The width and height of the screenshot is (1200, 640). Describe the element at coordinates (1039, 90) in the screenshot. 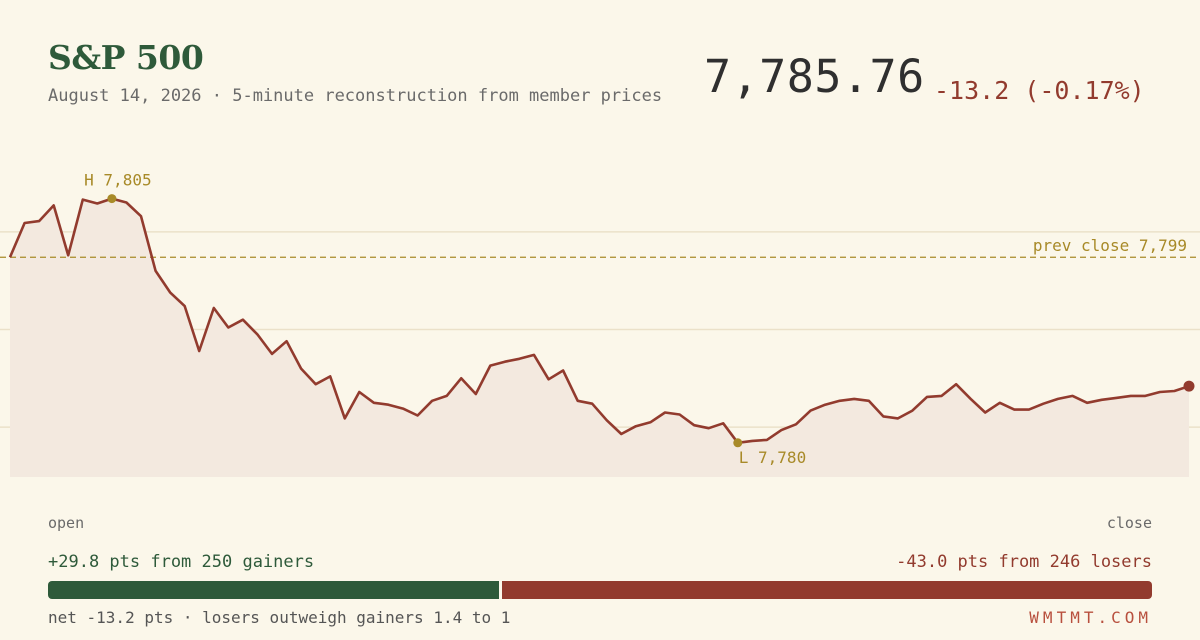

I see `price-change: -13.2 (-0.17%)` at that location.